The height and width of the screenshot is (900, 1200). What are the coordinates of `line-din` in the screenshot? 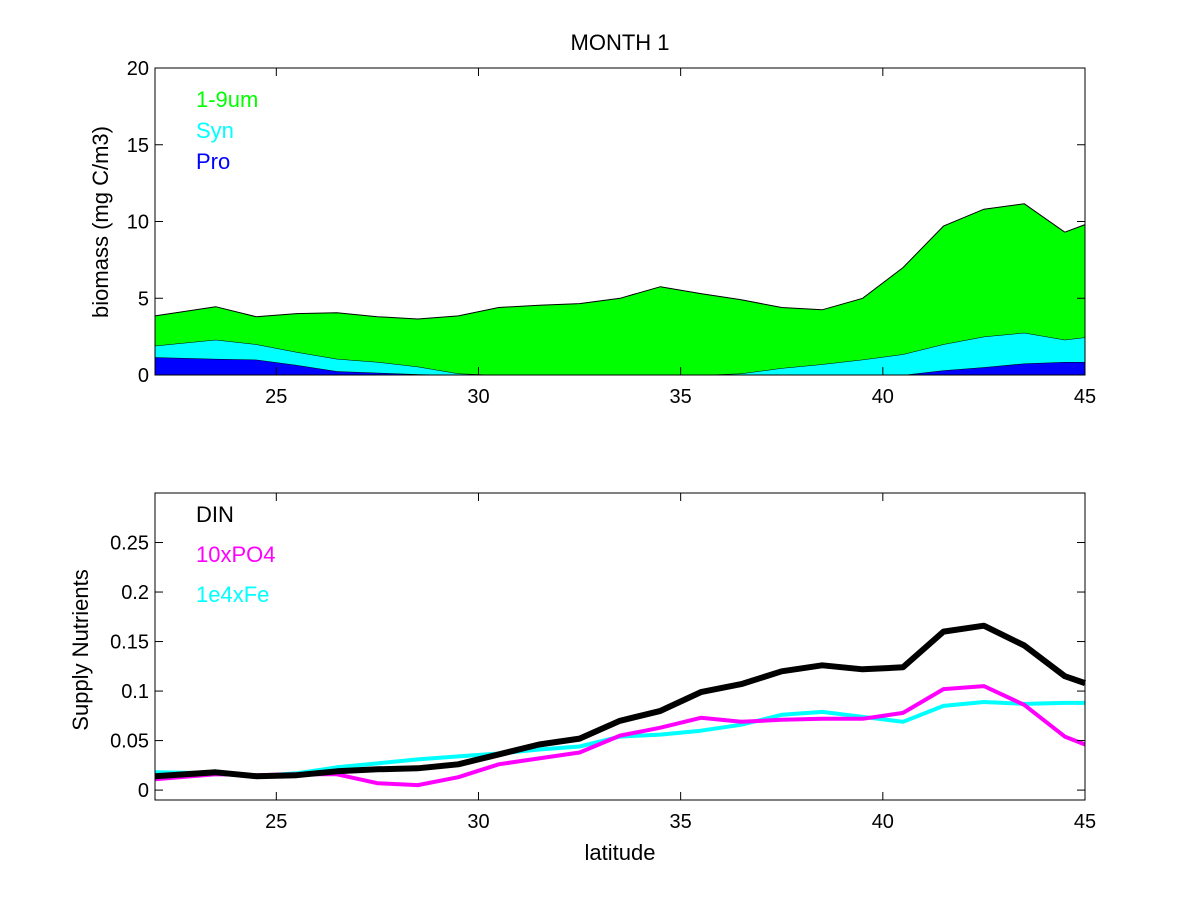 It's located at (620, 701).